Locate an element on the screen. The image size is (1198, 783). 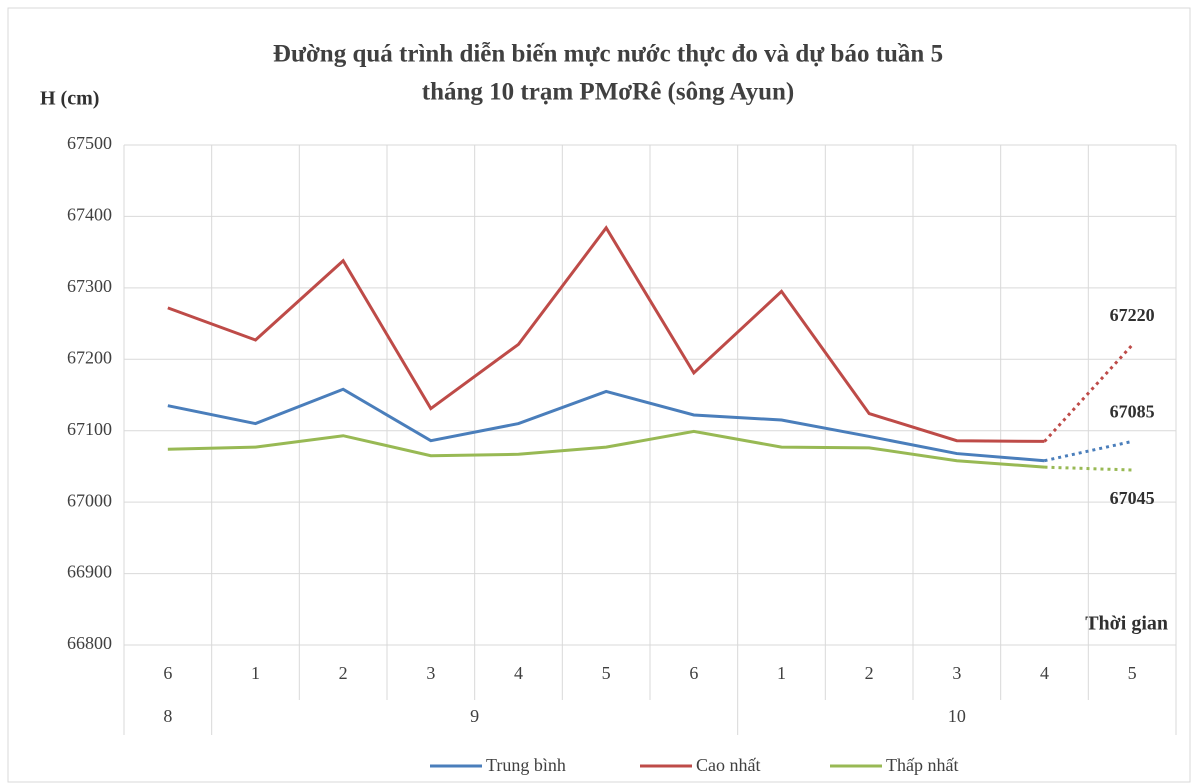
y-tick-label: 67000 is located at coordinates (89, 500).